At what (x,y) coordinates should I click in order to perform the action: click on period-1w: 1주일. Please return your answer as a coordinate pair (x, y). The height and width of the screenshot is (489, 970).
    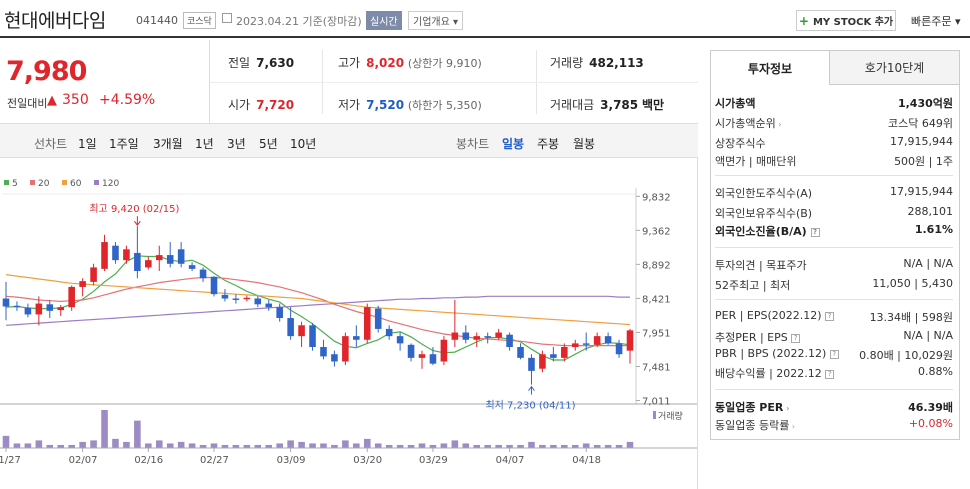
    Looking at the image, I should click on (124, 144).